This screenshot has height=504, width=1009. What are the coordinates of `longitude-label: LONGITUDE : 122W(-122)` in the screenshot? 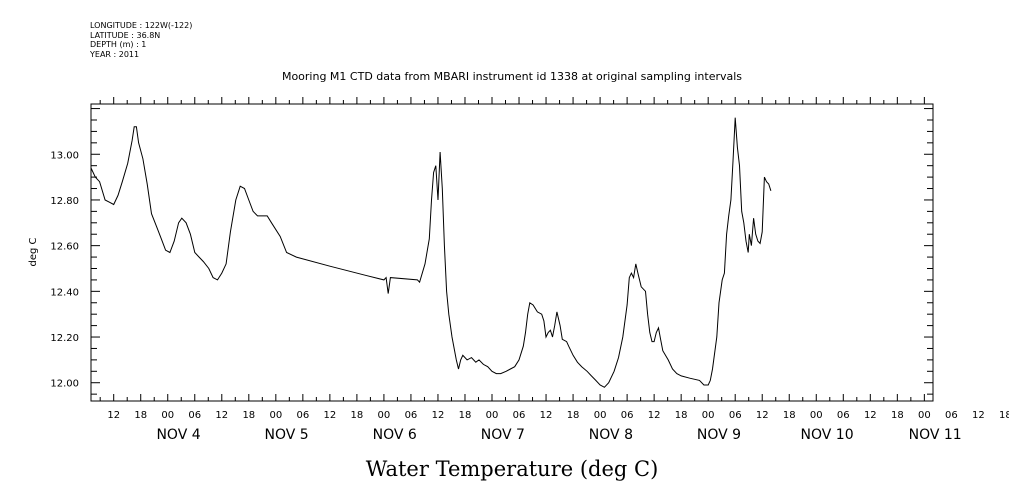 It's located at (141, 25).